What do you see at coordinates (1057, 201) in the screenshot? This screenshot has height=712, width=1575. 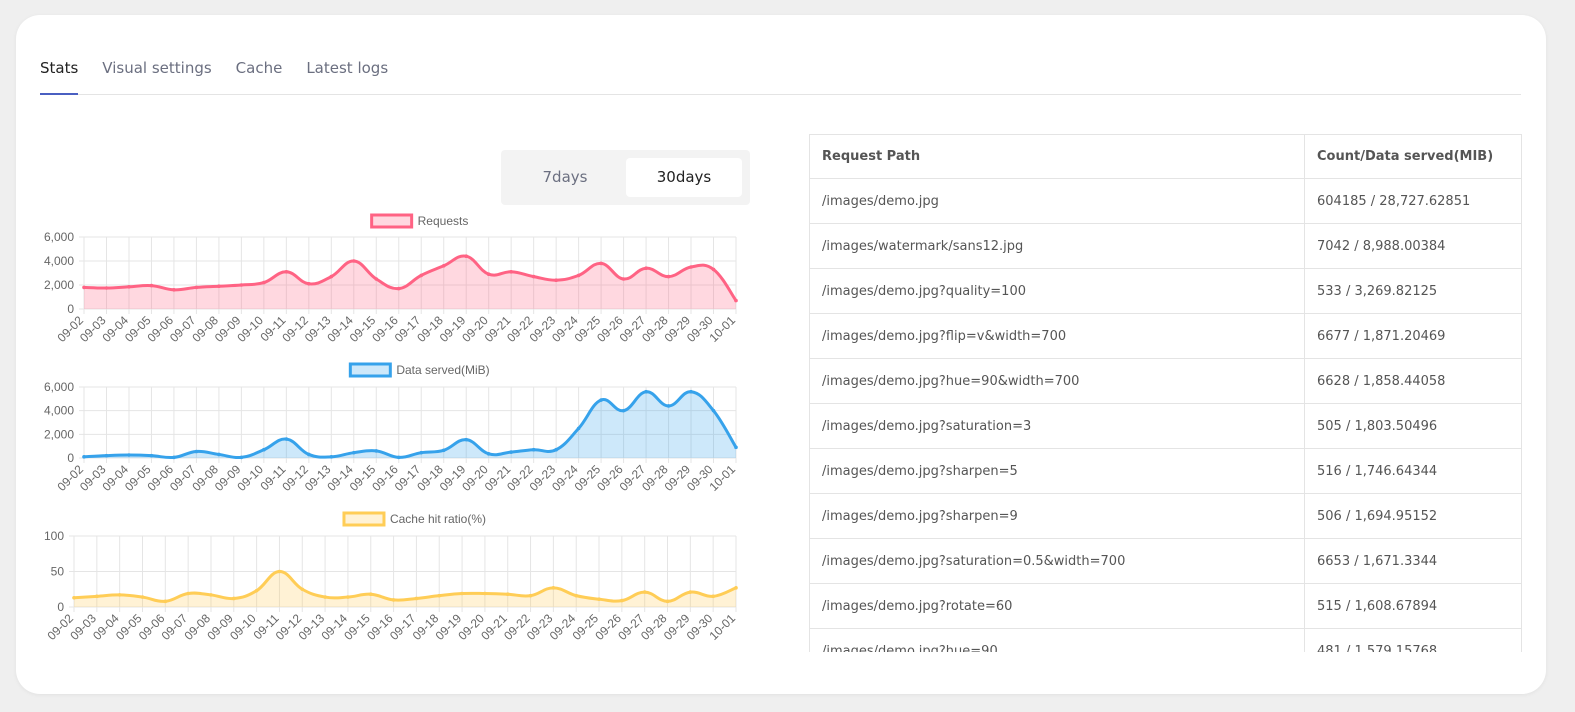 I see `table-cell: /images/demo.jpg` at bounding box center [1057, 201].